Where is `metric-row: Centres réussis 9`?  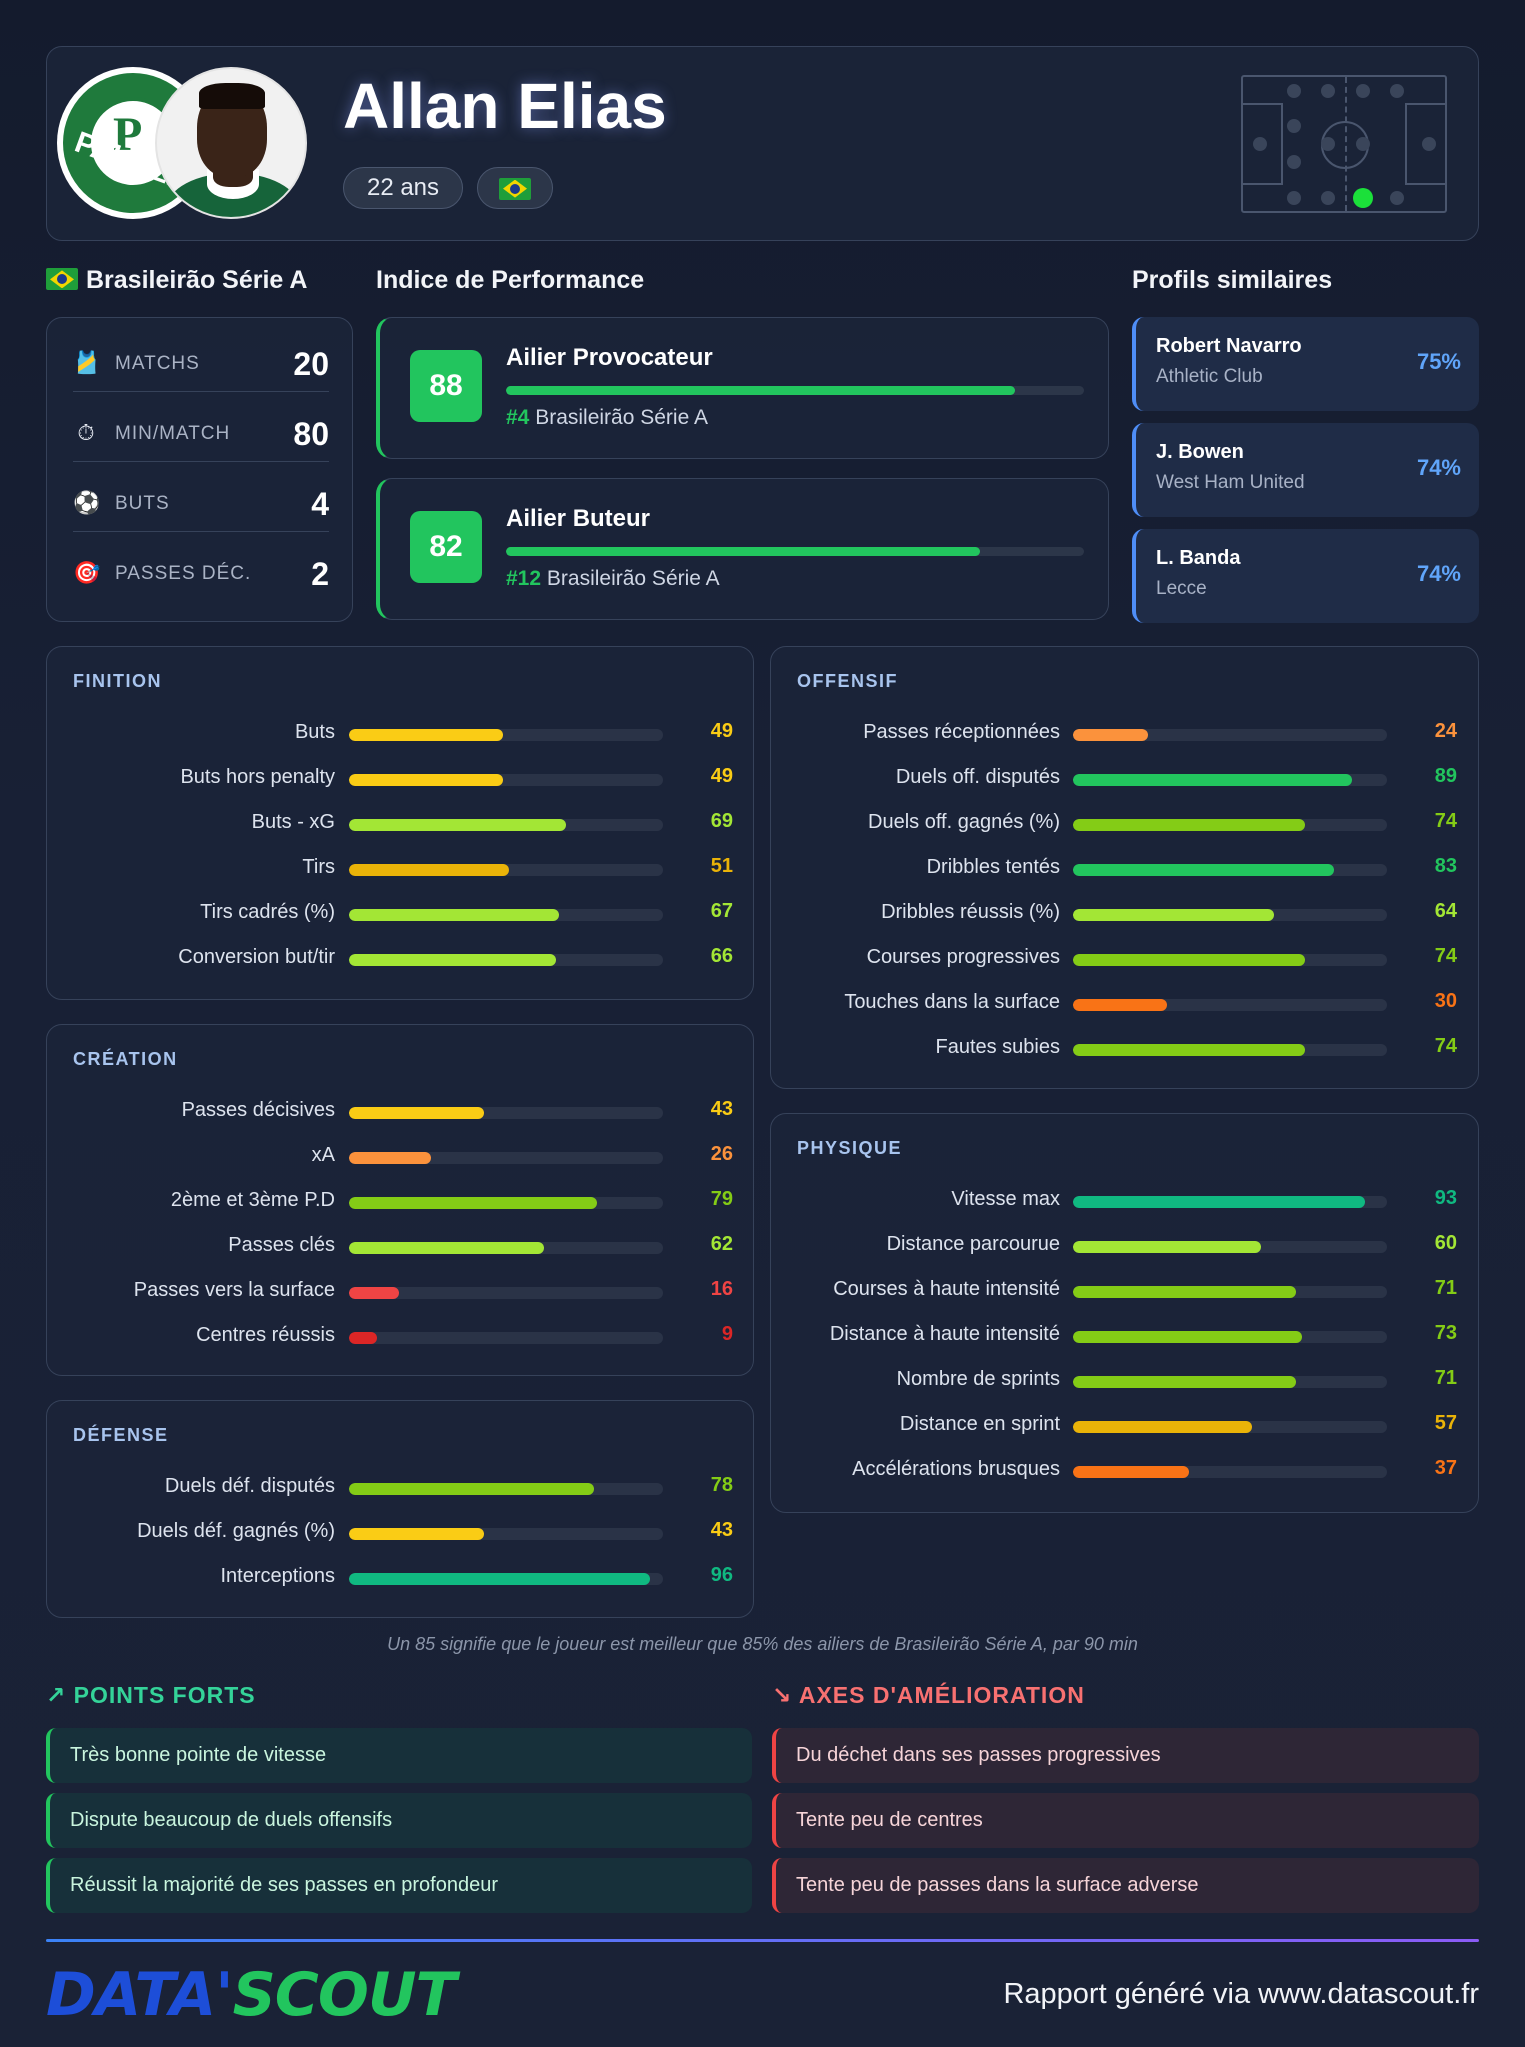 metric-row: Centres réussis 9 is located at coordinates (400, 1336).